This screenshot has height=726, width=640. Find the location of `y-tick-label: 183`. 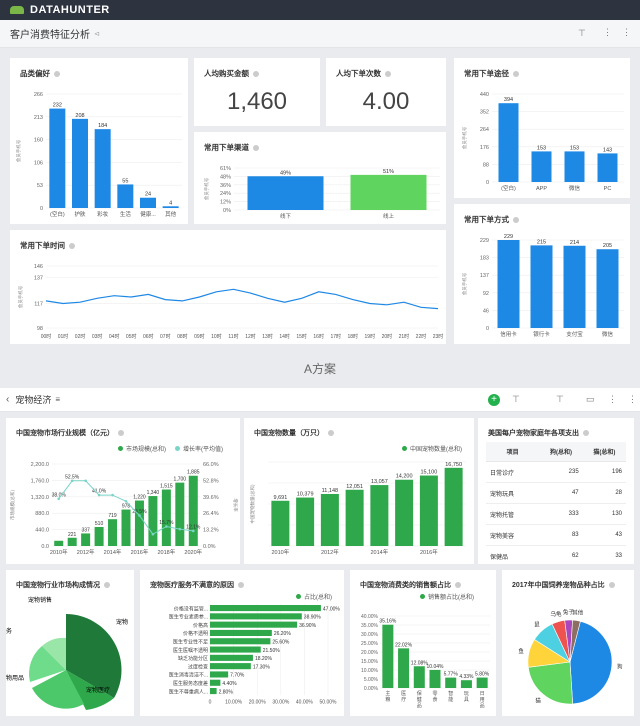

y-tick-label: 183 is located at coordinates (484, 259).